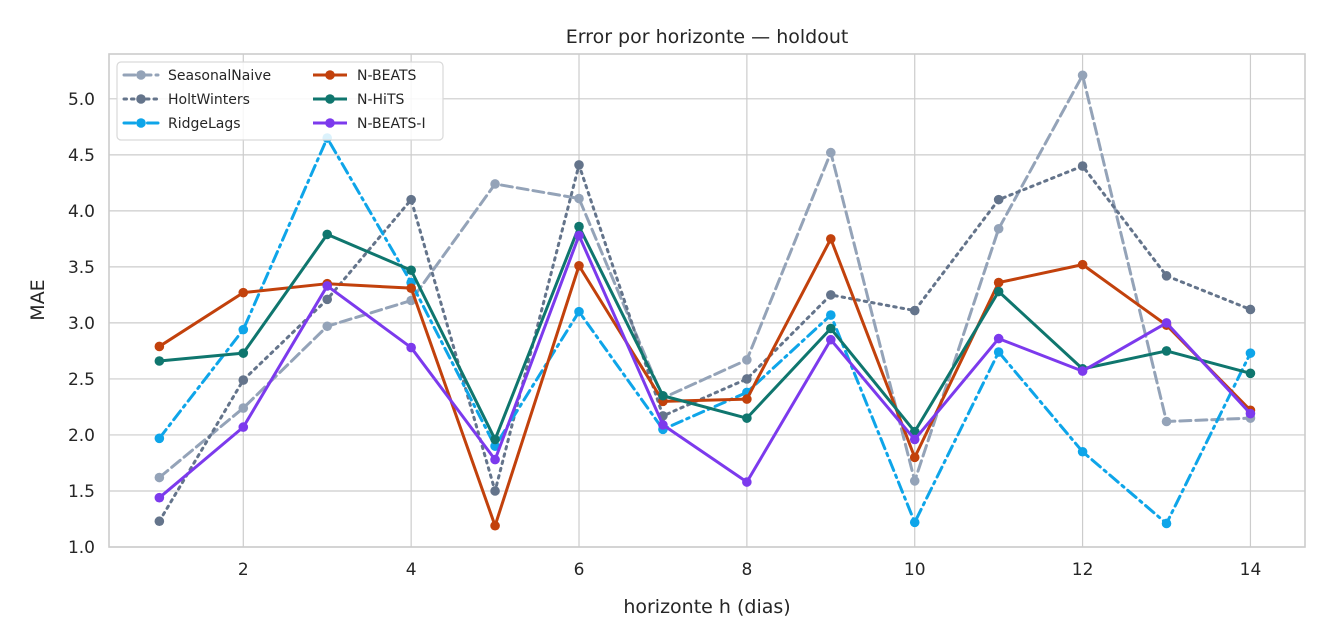 This screenshot has width=1330, height=644. Describe the element at coordinates (365, 76) in the screenshot. I see `legend-item: N-BEATS` at that location.